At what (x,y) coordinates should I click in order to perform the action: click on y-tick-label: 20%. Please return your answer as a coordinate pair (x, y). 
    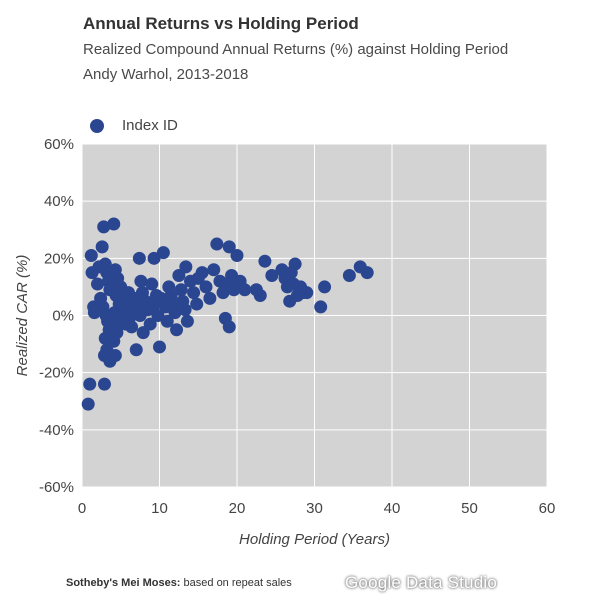
    Looking at the image, I should click on (59, 258).